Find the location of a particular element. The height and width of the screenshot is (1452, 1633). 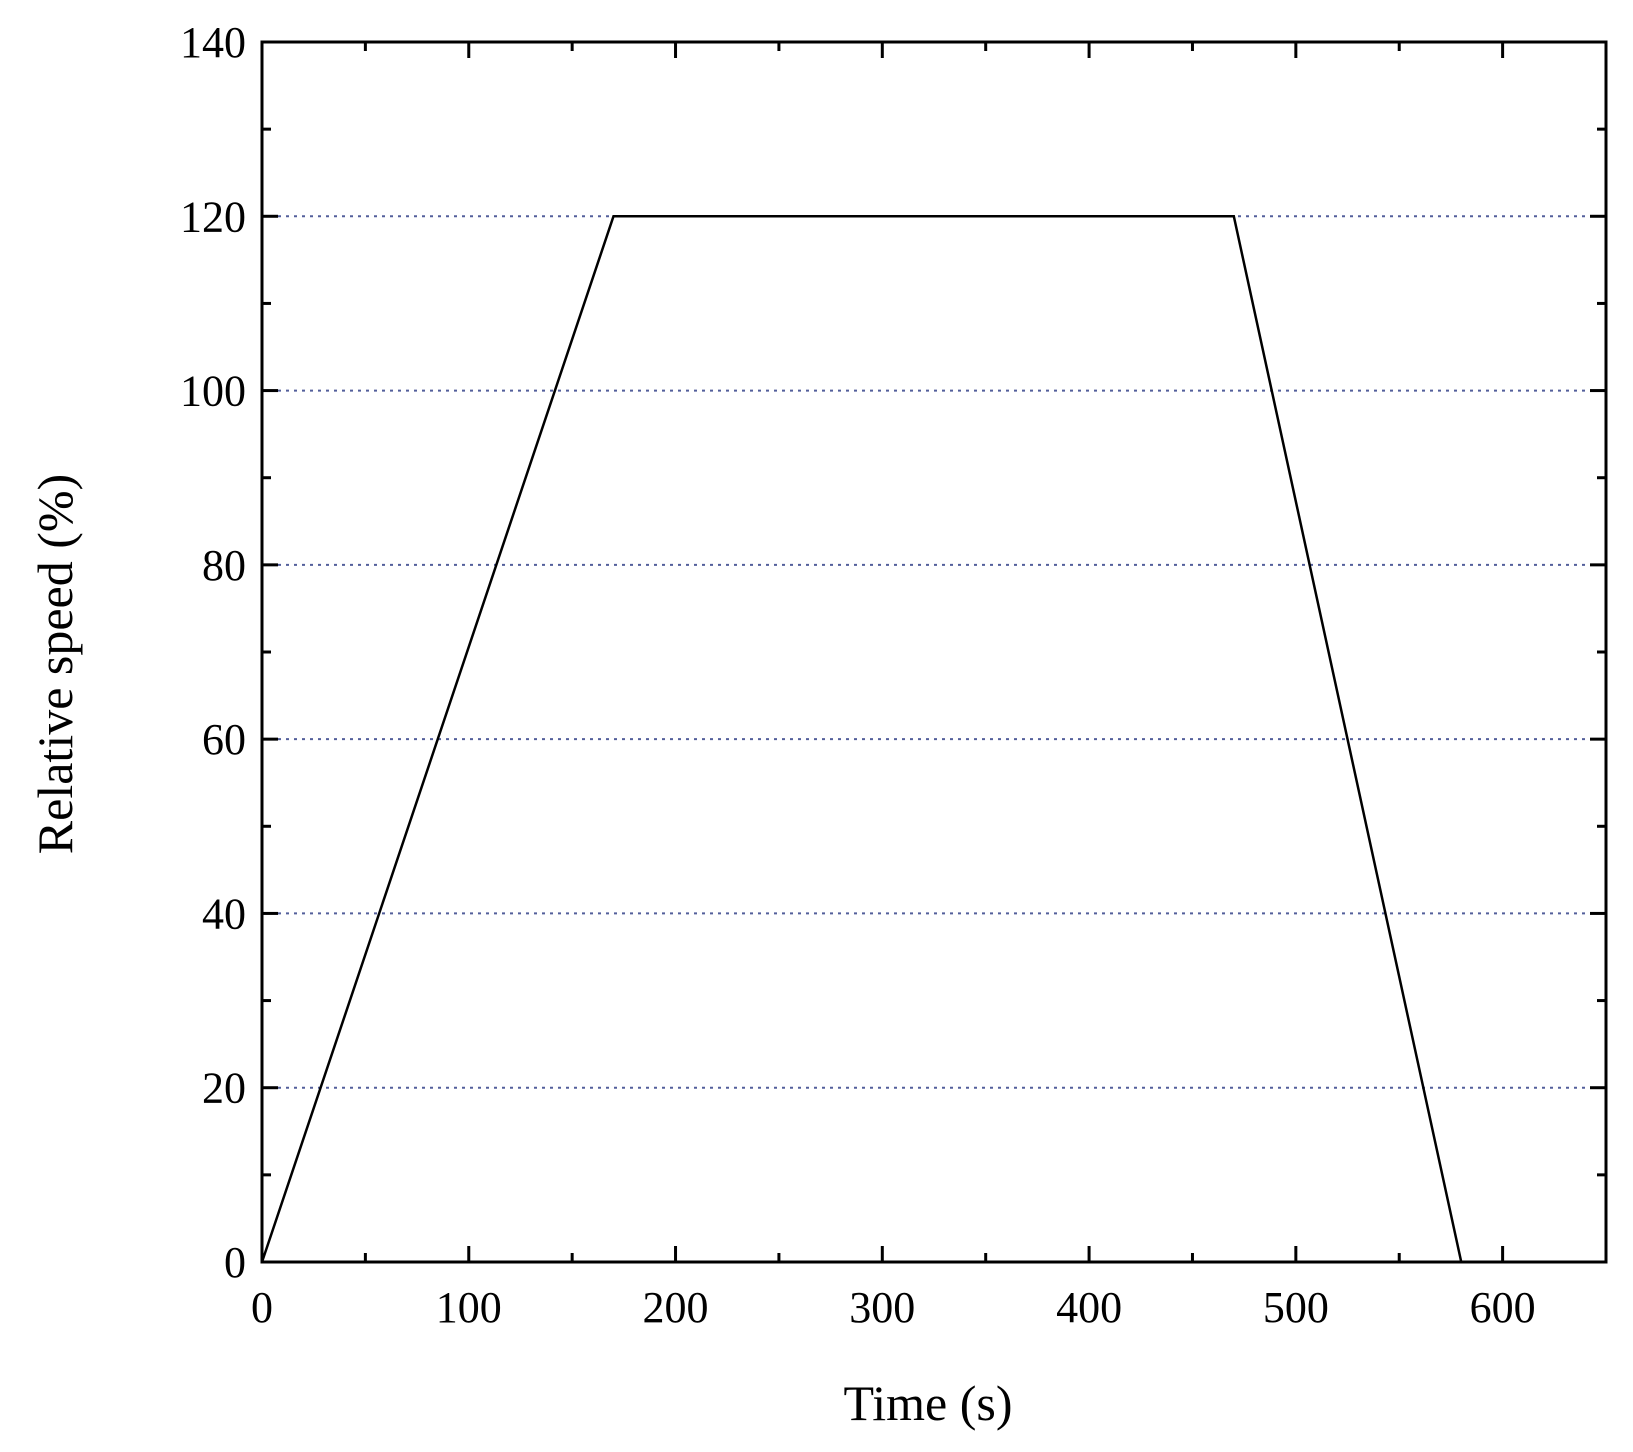

y-tick-label-140: 140 is located at coordinates (213, 42).